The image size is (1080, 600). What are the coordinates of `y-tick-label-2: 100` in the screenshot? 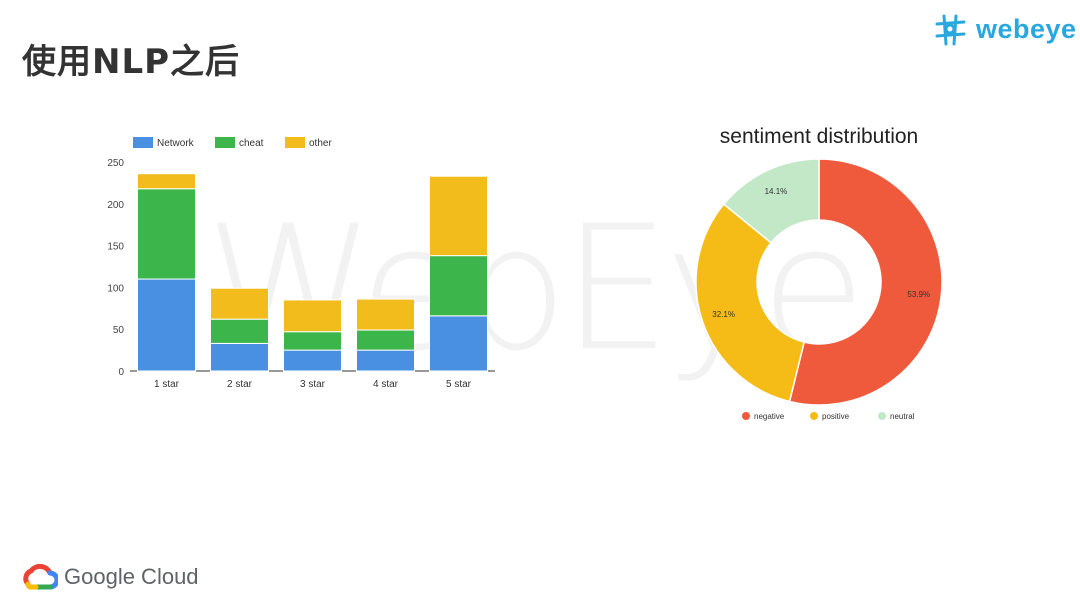 It's located at (115, 288).